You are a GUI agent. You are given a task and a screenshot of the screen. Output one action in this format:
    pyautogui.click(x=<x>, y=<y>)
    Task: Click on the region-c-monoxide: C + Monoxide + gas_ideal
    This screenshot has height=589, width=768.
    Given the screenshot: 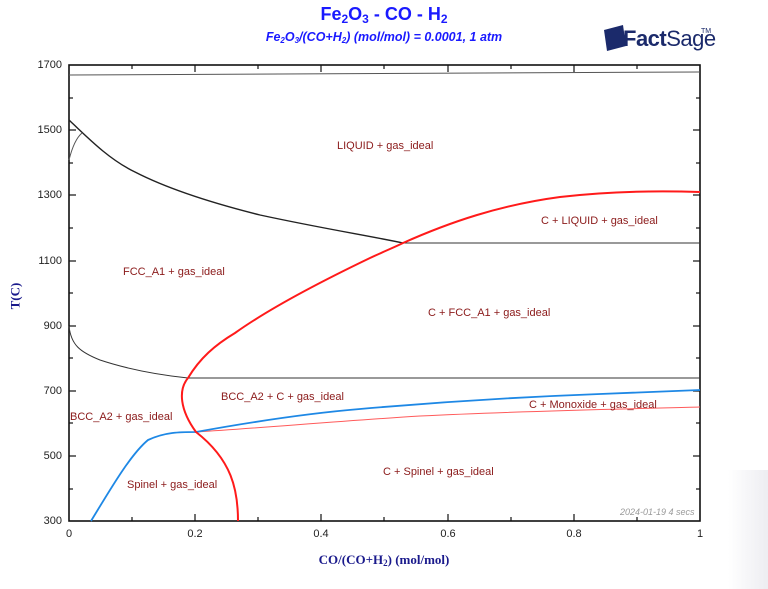 What is the action you would take?
    pyautogui.click(x=593, y=405)
    